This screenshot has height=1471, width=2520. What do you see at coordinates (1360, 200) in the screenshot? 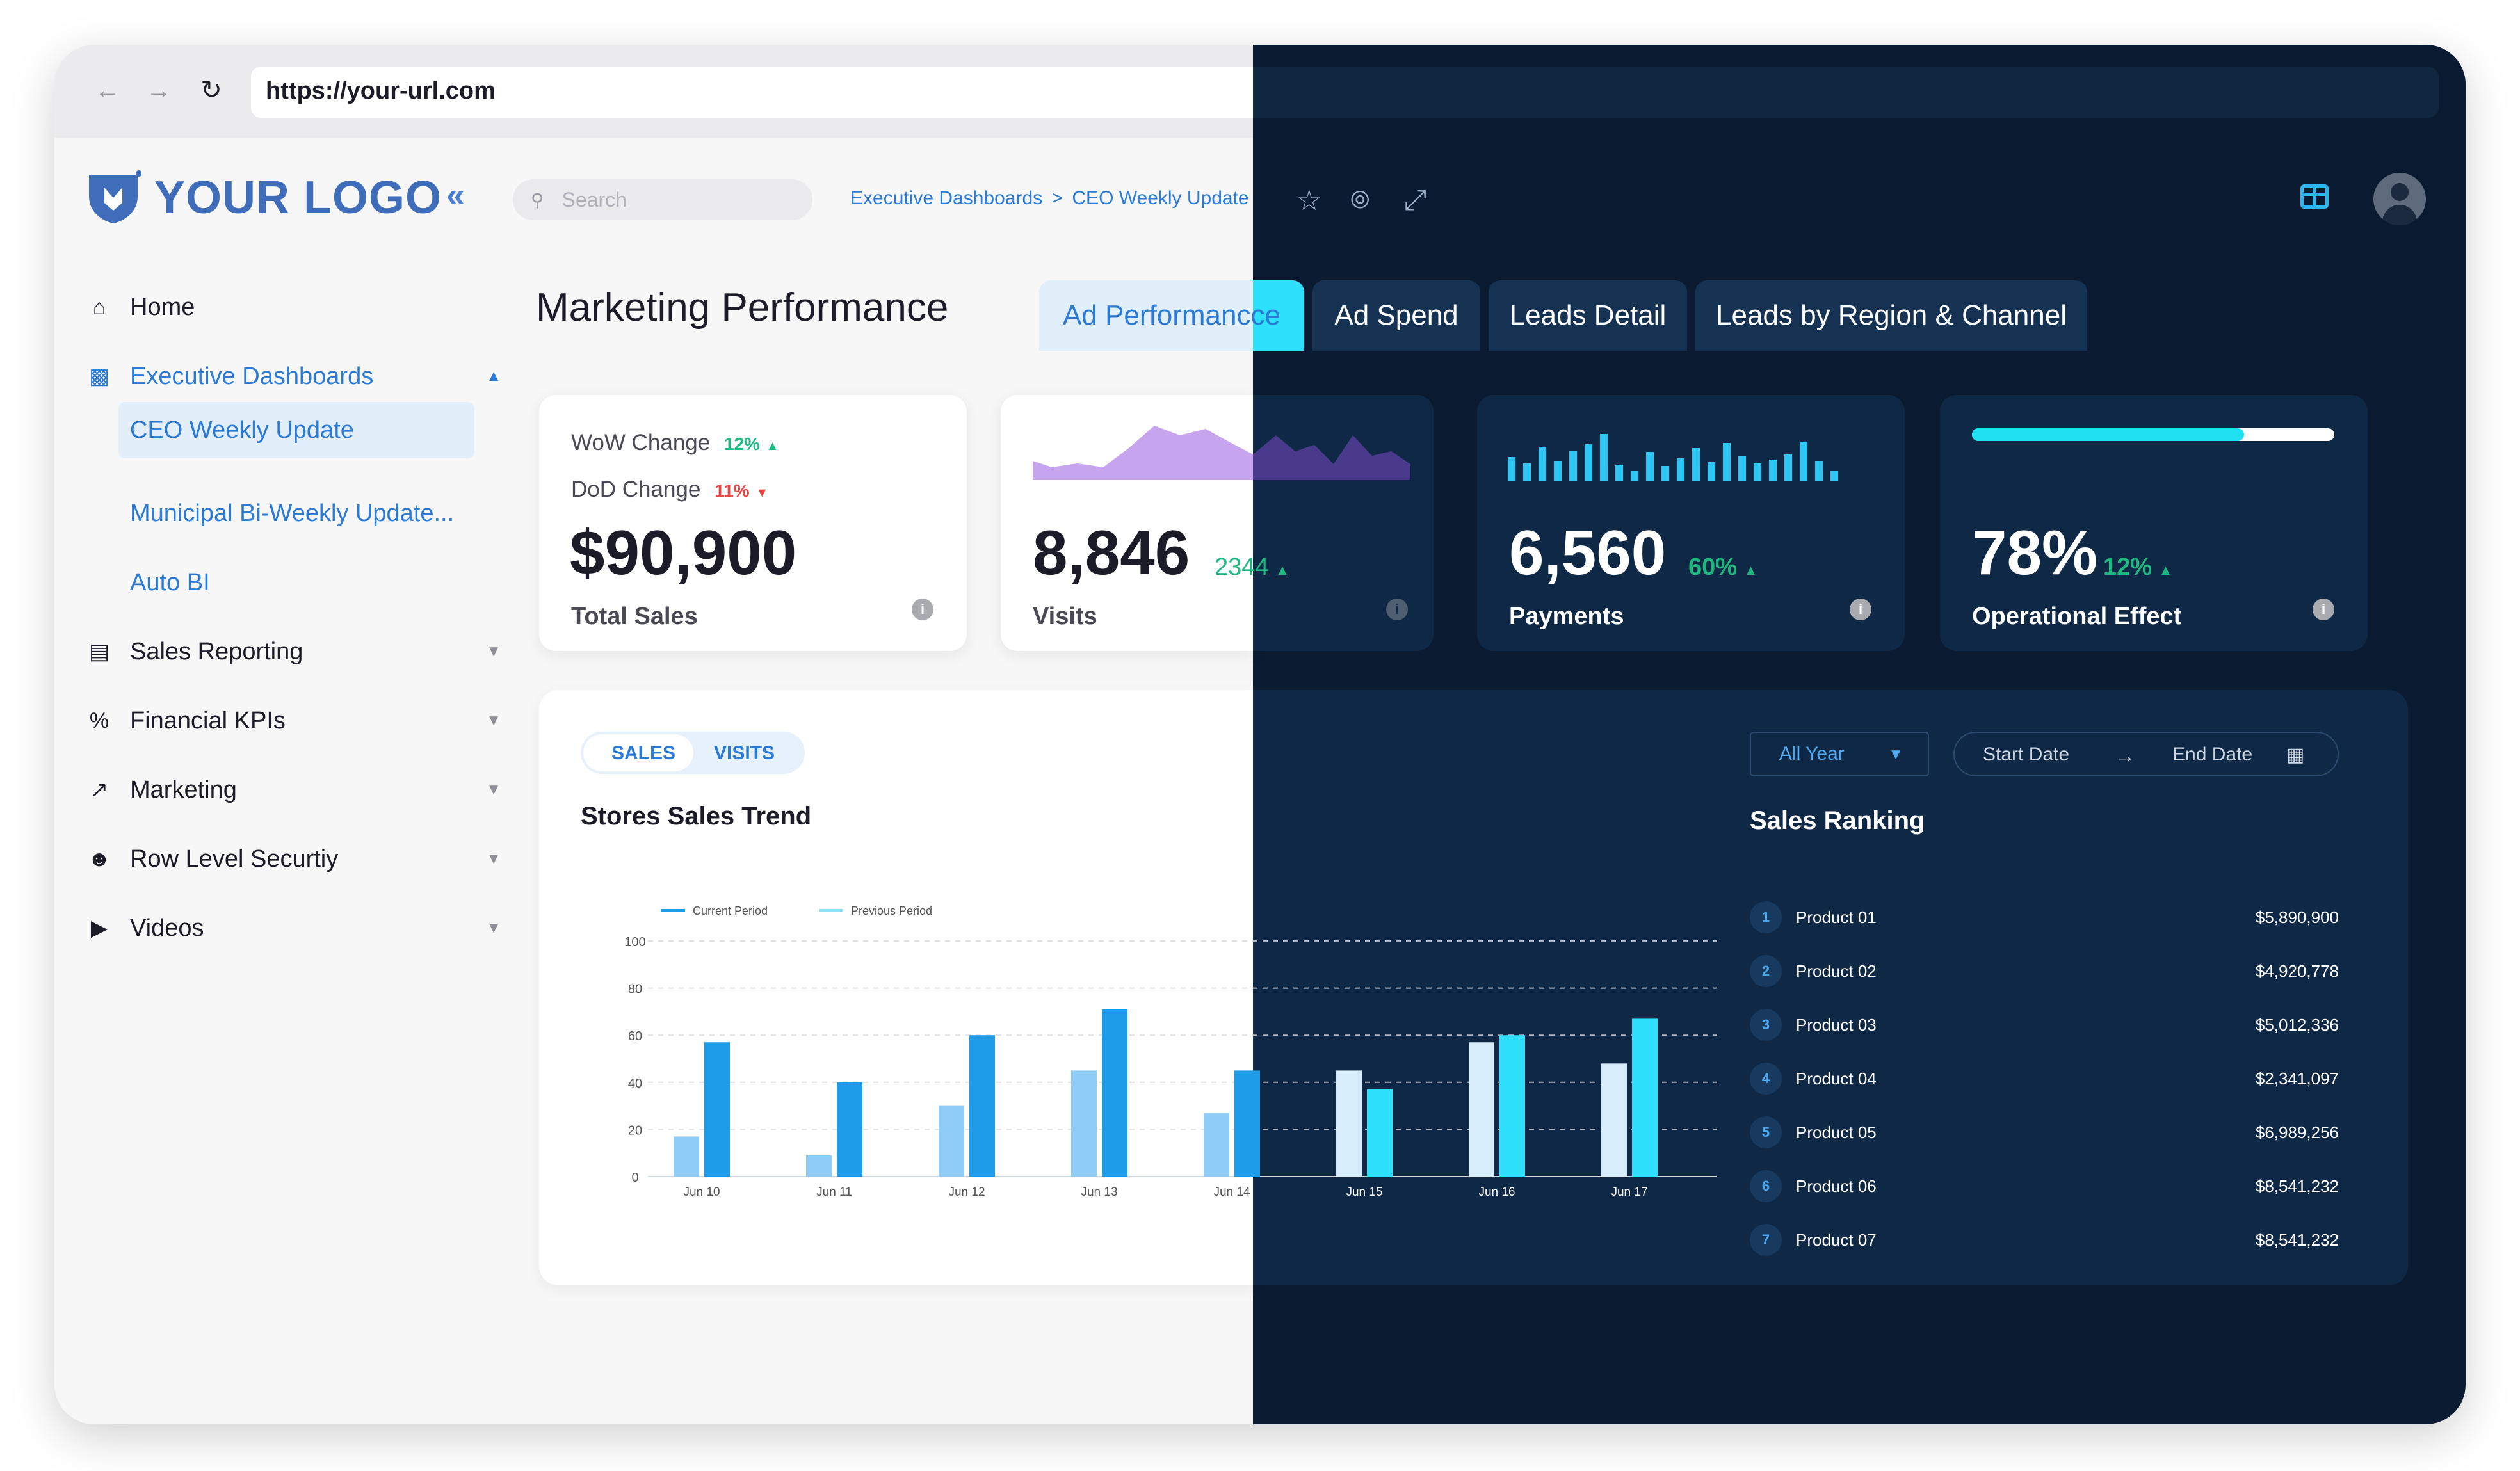
I see `share-icon: ⦾` at bounding box center [1360, 200].